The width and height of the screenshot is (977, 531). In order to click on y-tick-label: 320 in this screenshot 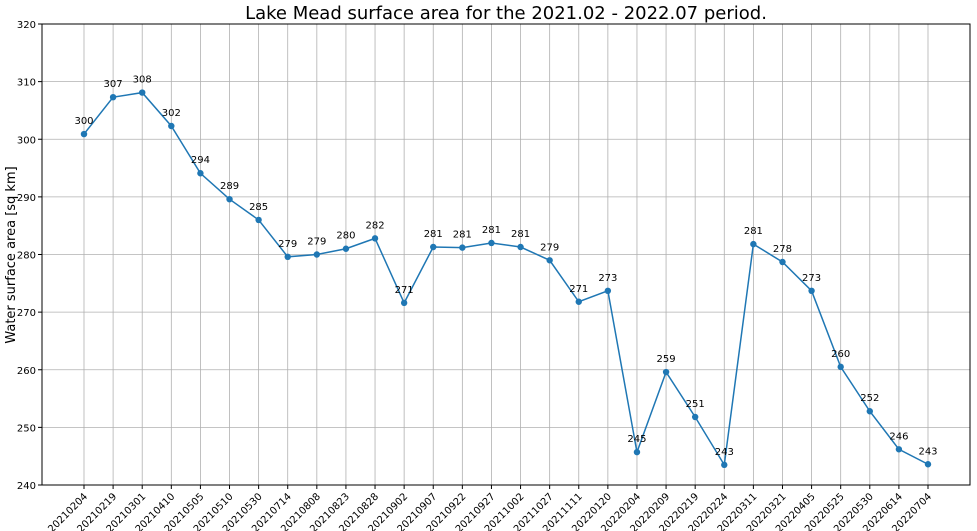, I will do `click(26, 25)`.